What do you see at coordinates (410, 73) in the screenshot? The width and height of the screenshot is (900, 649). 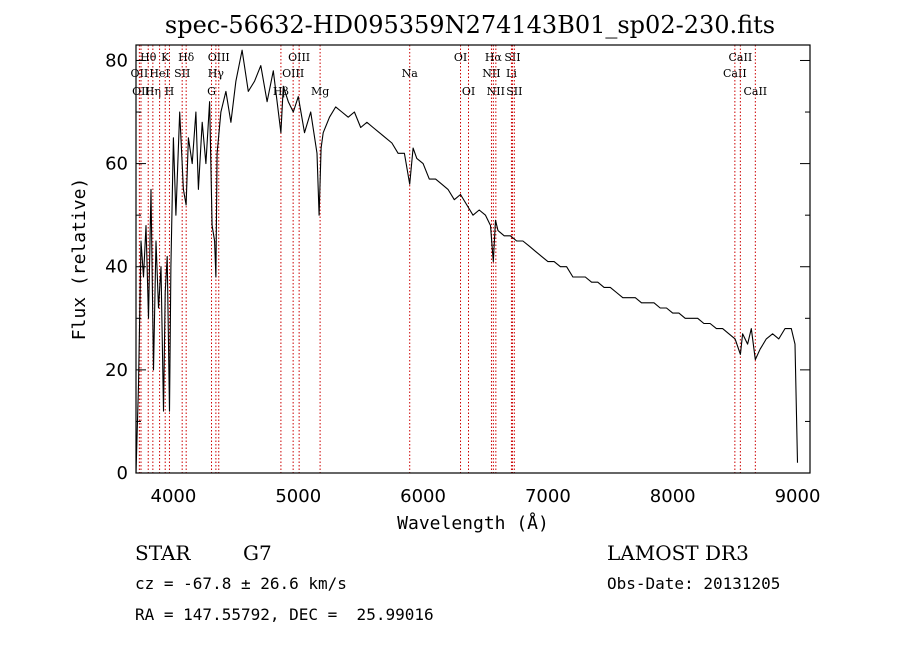 I see `line-marker-label: Na` at bounding box center [410, 73].